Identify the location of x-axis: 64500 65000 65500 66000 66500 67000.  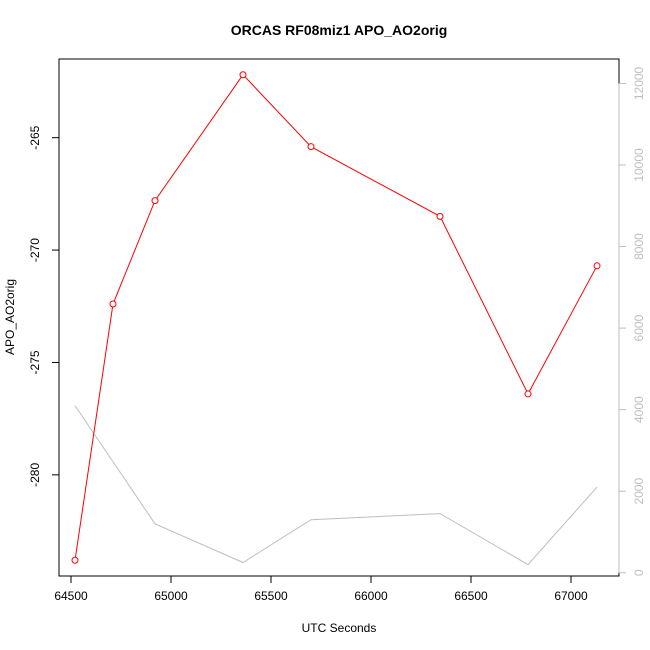
(321, 589).